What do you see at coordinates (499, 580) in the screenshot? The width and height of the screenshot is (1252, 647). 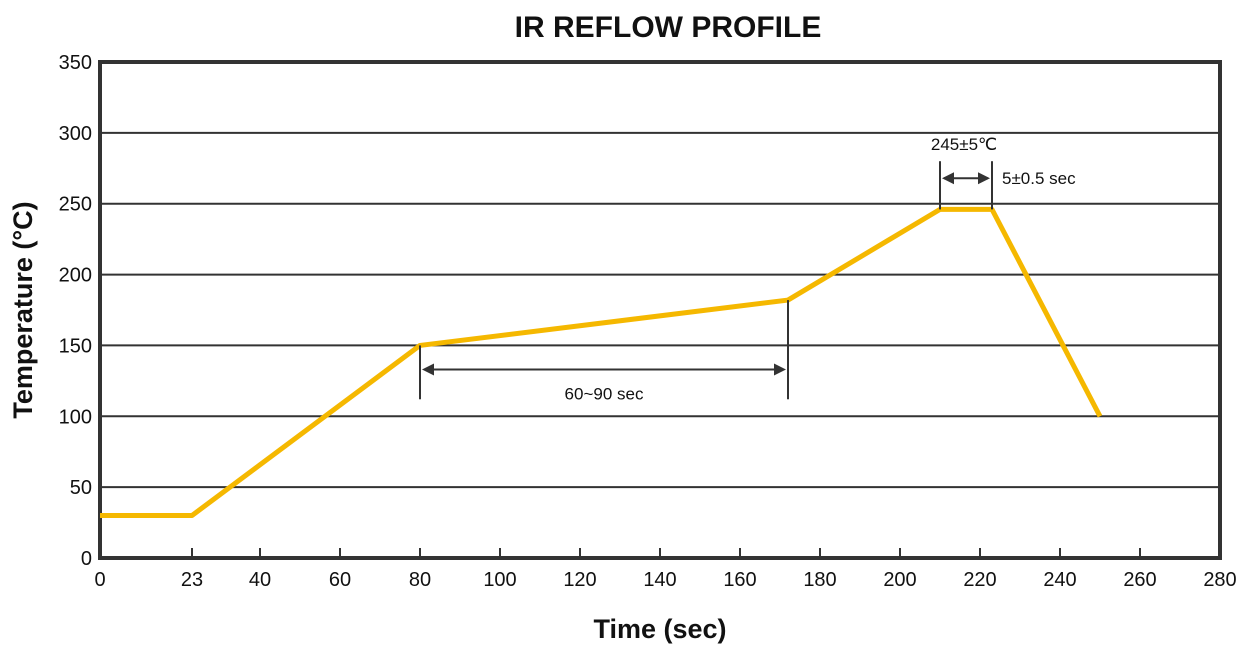 I see `x-tick-label-100: 100` at bounding box center [499, 580].